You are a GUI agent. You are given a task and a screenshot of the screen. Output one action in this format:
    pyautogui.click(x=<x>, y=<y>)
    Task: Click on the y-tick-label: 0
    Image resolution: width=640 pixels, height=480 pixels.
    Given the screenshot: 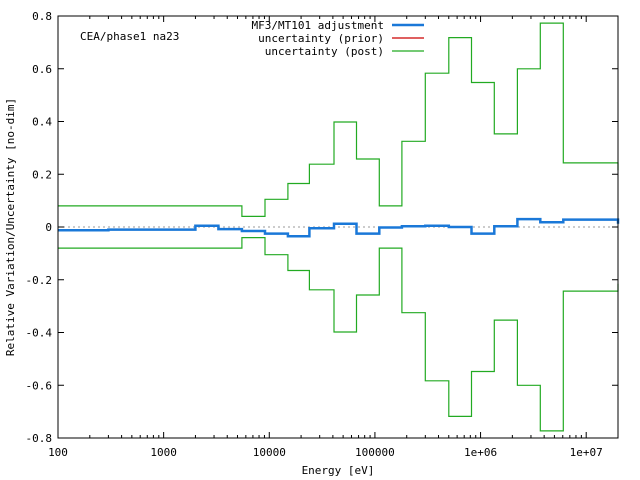 What is the action you would take?
    pyautogui.click(x=48, y=227)
    